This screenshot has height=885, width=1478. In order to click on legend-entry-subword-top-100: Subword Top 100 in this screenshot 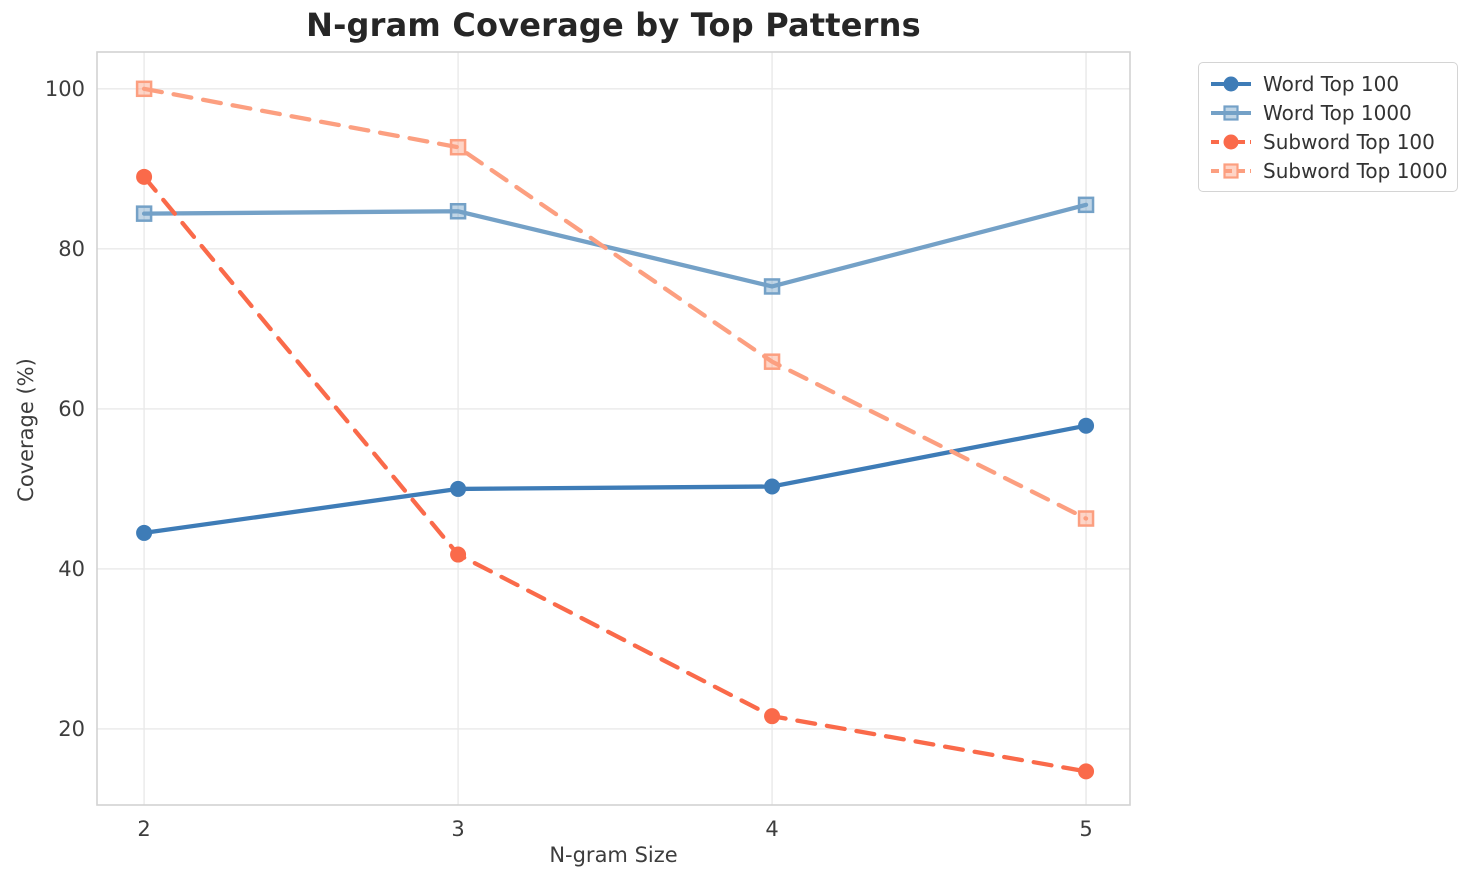, I will do `click(1328, 142)`.